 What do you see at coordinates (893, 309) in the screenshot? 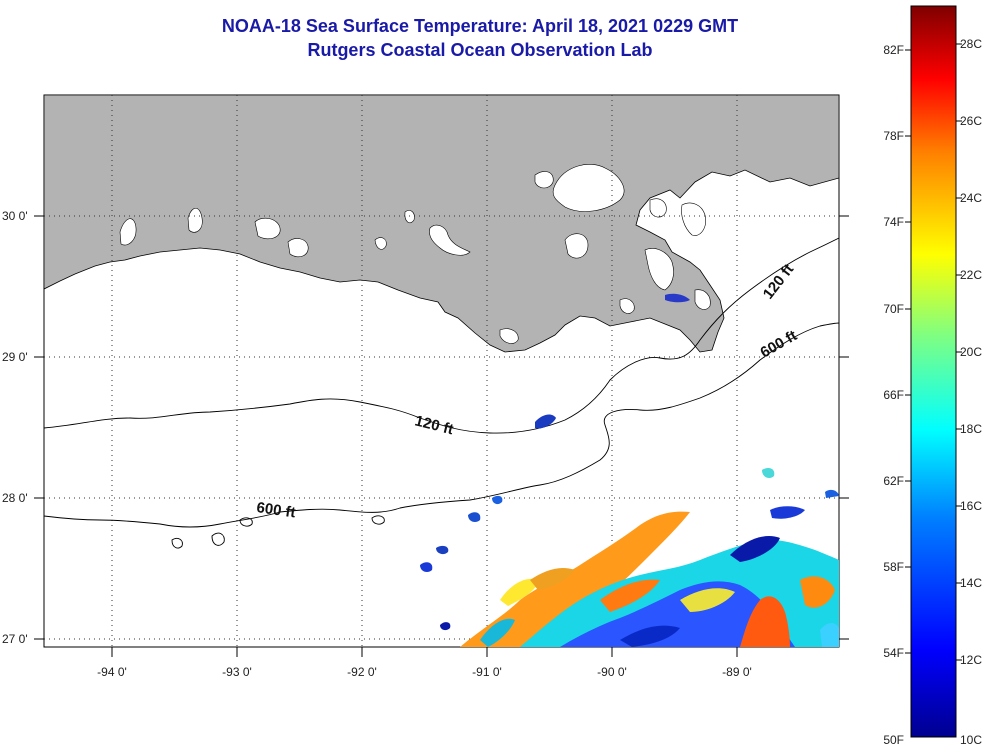
I see `cb-f-label: 70F` at bounding box center [893, 309].